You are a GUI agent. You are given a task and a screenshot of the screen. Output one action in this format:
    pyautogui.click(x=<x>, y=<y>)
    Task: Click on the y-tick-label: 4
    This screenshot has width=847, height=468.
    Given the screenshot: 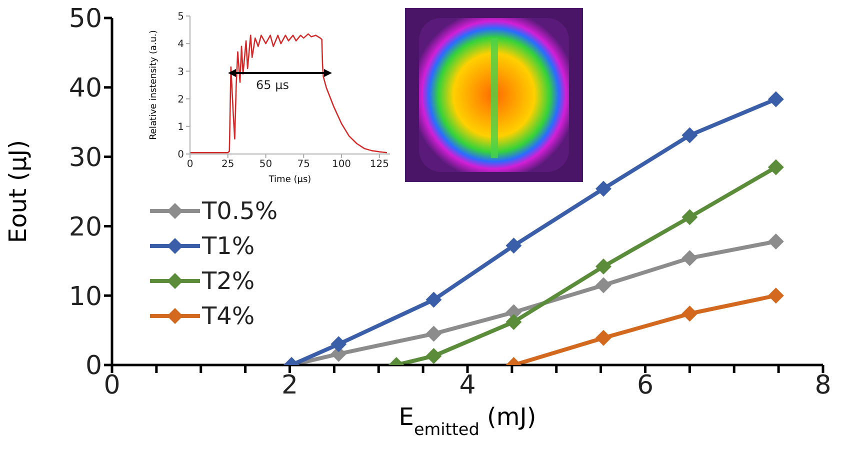 What is the action you would take?
    pyautogui.click(x=181, y=44)
    